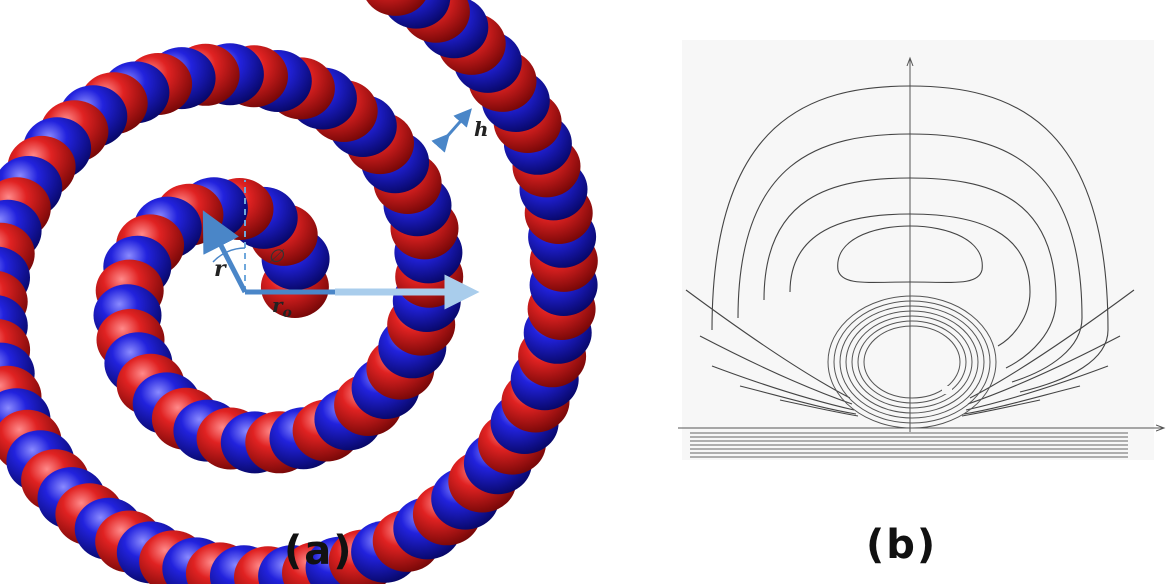 This screenshot has height=584, width=1166. What do you see at coordinates (912, 362) in the screenshot?
I see `sphere-rings` at bounding box center [912, 362].